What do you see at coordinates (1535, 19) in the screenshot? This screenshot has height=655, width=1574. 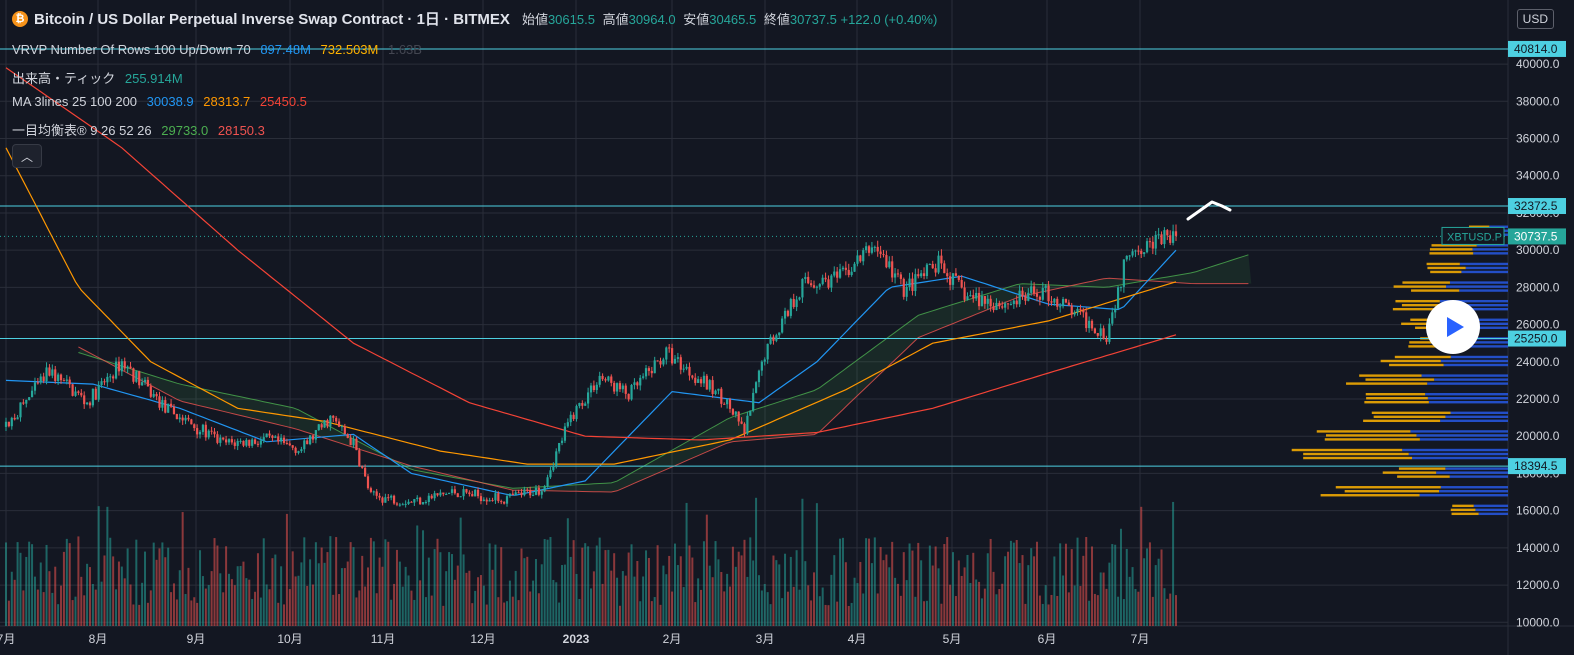 I see `currency-badge: USD` at bounding box center [1535, 19].